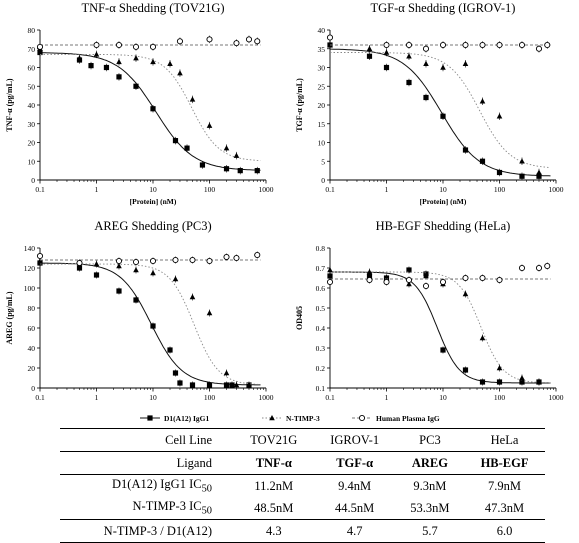 Image resolution: width=579 pixels, height=543 pixels. Describe the element at coordinates (322, 68) in the screenshot. I see `y-tick-label: 30` at that location.